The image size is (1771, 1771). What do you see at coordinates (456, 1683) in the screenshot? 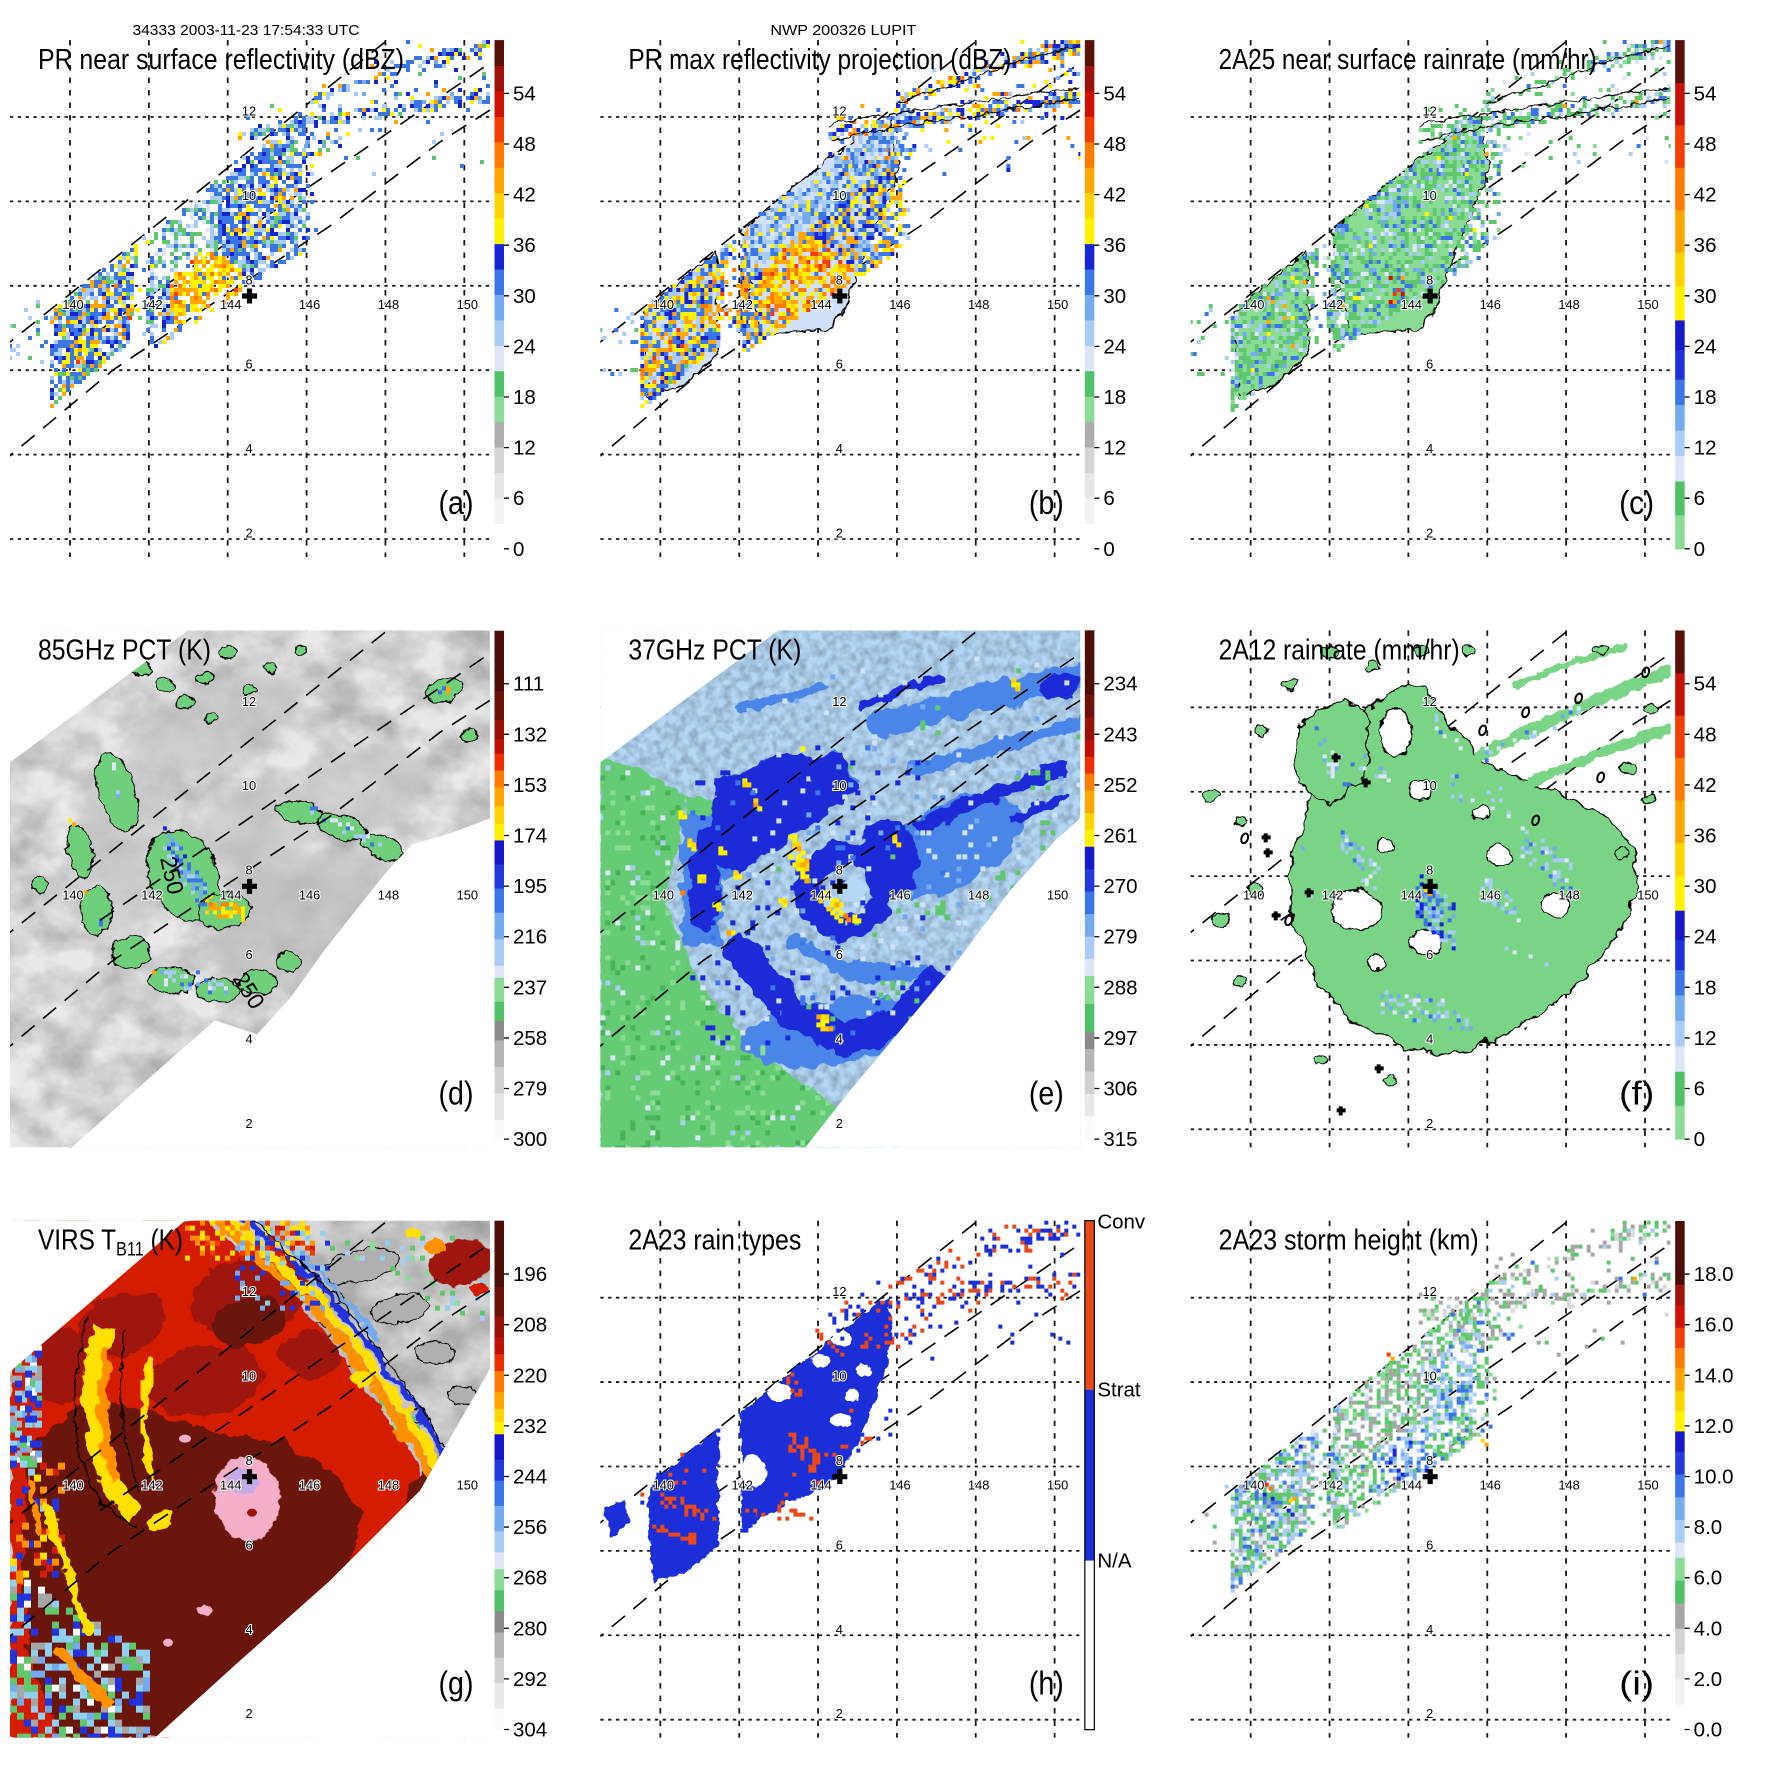
I see `svg-text: (g)` at bounding box center [456, 1683].